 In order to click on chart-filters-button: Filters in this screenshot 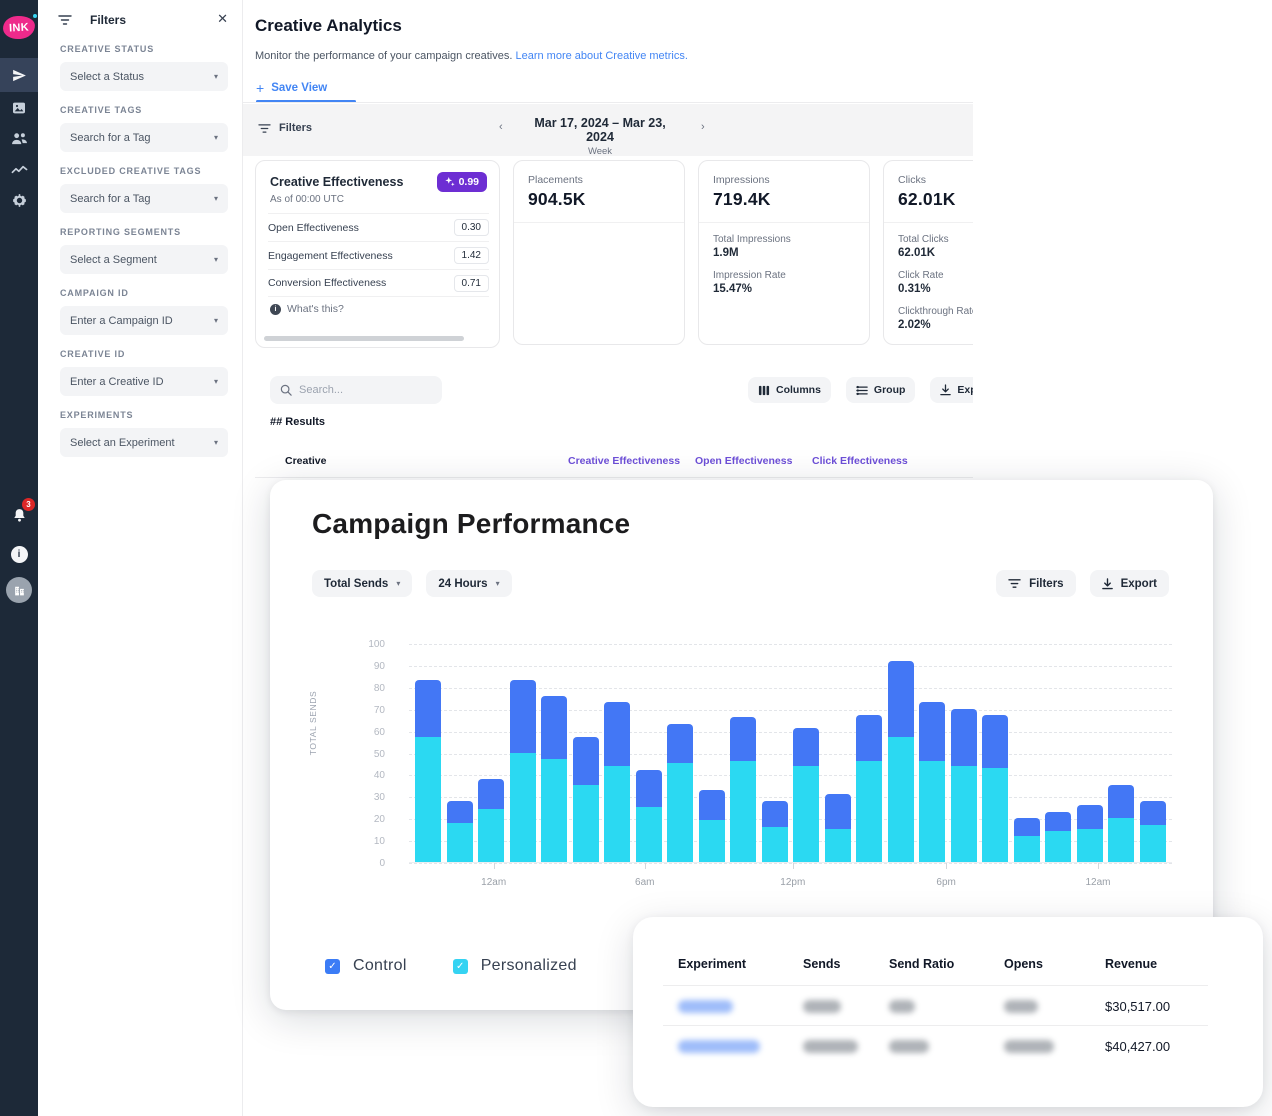, I will do `click(1036, 583)`.